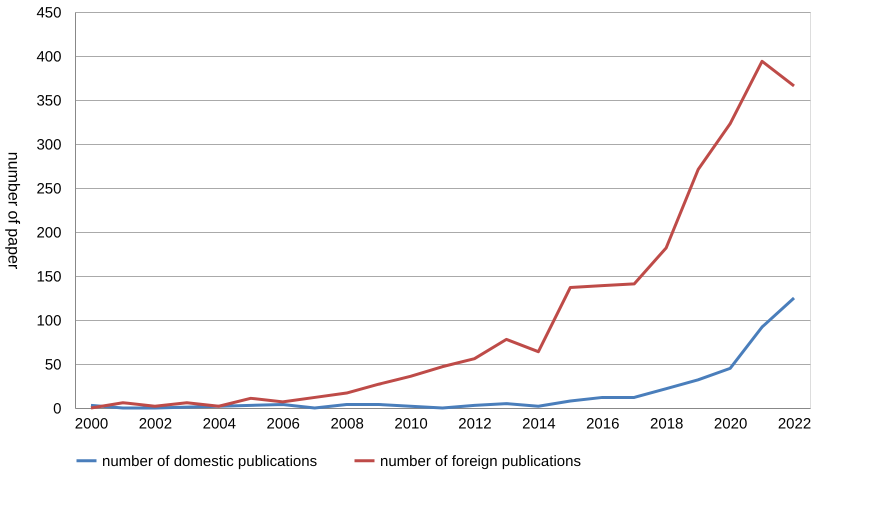 This screenshot has width=890, height=523. I want to click on y-tick-label: 300, so click(49, 145).